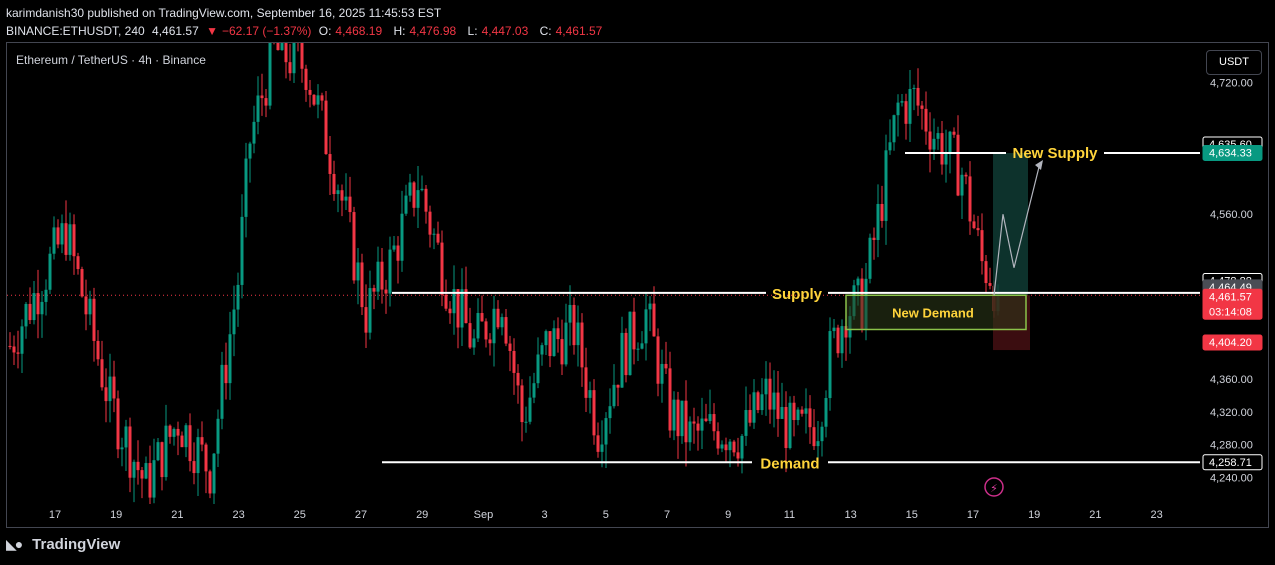 Image resolution: width=1275 pixels, height=565 pixels. What do you see at coordinates (1234, 62) in the screenshot?
I see `currency-button: USDT` at bounding box center [1234, 62].